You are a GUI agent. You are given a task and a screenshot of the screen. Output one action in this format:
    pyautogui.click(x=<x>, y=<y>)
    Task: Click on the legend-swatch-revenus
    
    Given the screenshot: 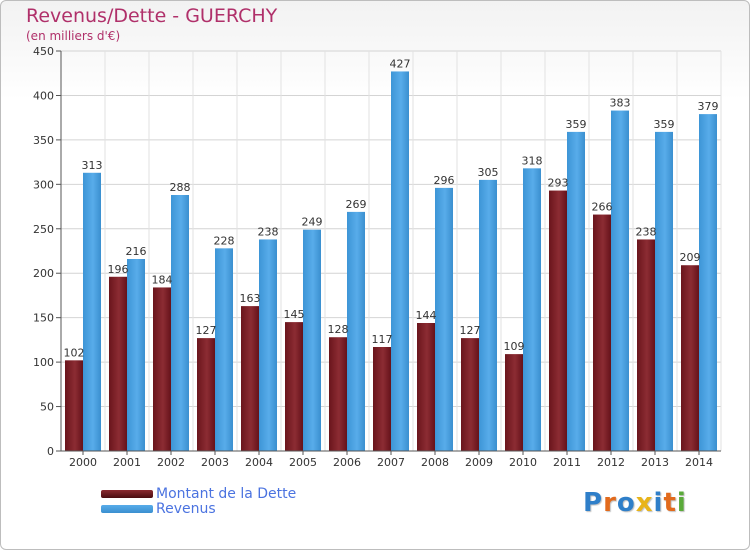 What is the action you would take?
    pyautogui.click(x=127, y=509)
    